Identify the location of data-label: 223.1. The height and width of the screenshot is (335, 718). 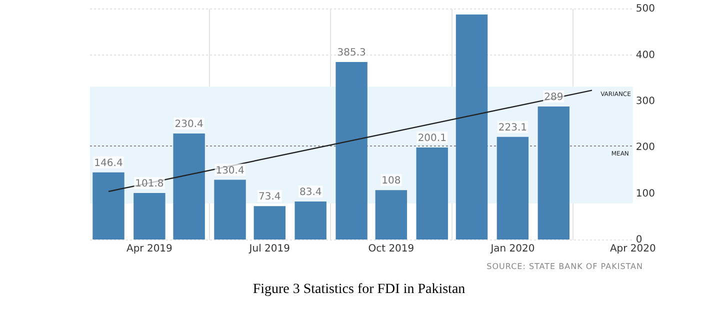
(513, 128).